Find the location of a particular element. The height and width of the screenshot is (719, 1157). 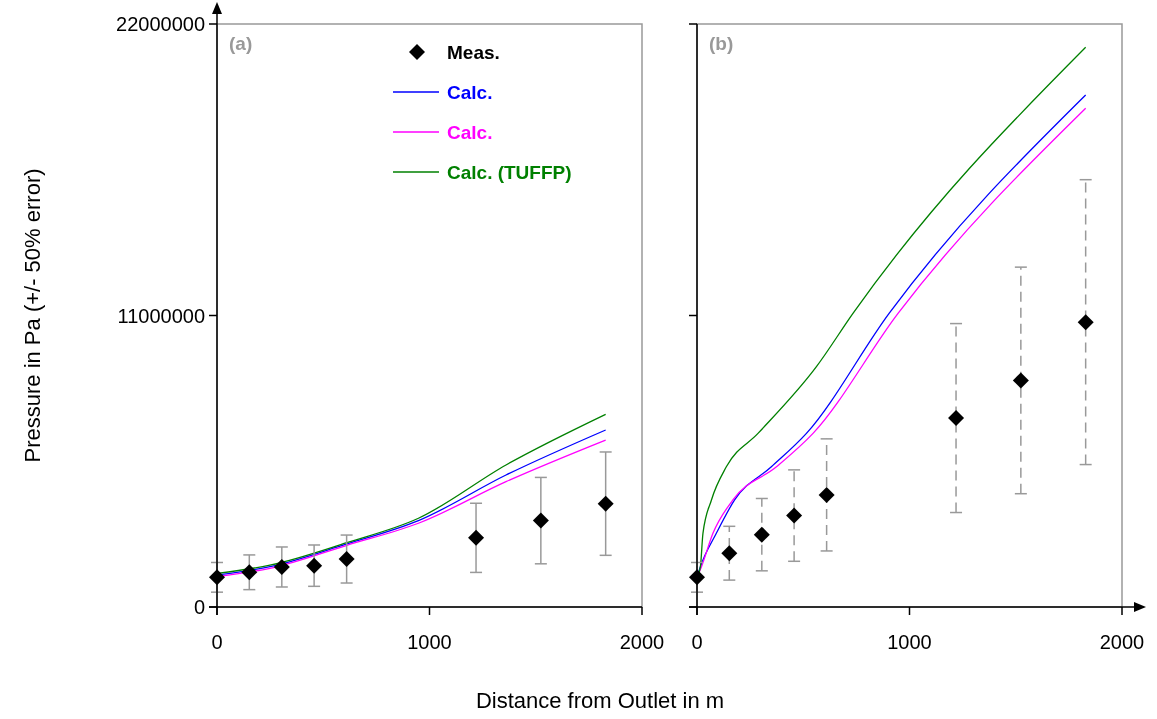

y-tick-label: 11000000 is located at coordinates (161, 315).